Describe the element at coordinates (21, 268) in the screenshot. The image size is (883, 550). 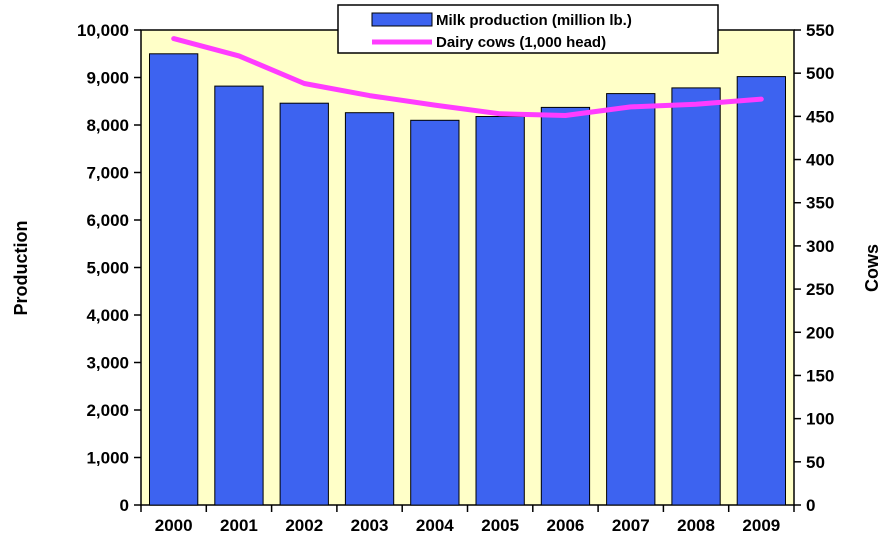
I see `y-axis-left-title: Production` at that location.